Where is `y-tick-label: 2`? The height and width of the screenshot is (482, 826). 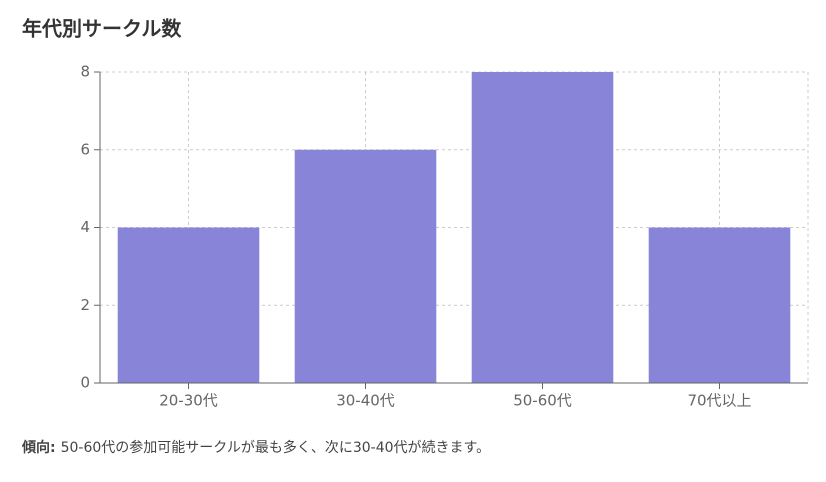
y-tick-label: 2 is located at coordinates (85, 305).